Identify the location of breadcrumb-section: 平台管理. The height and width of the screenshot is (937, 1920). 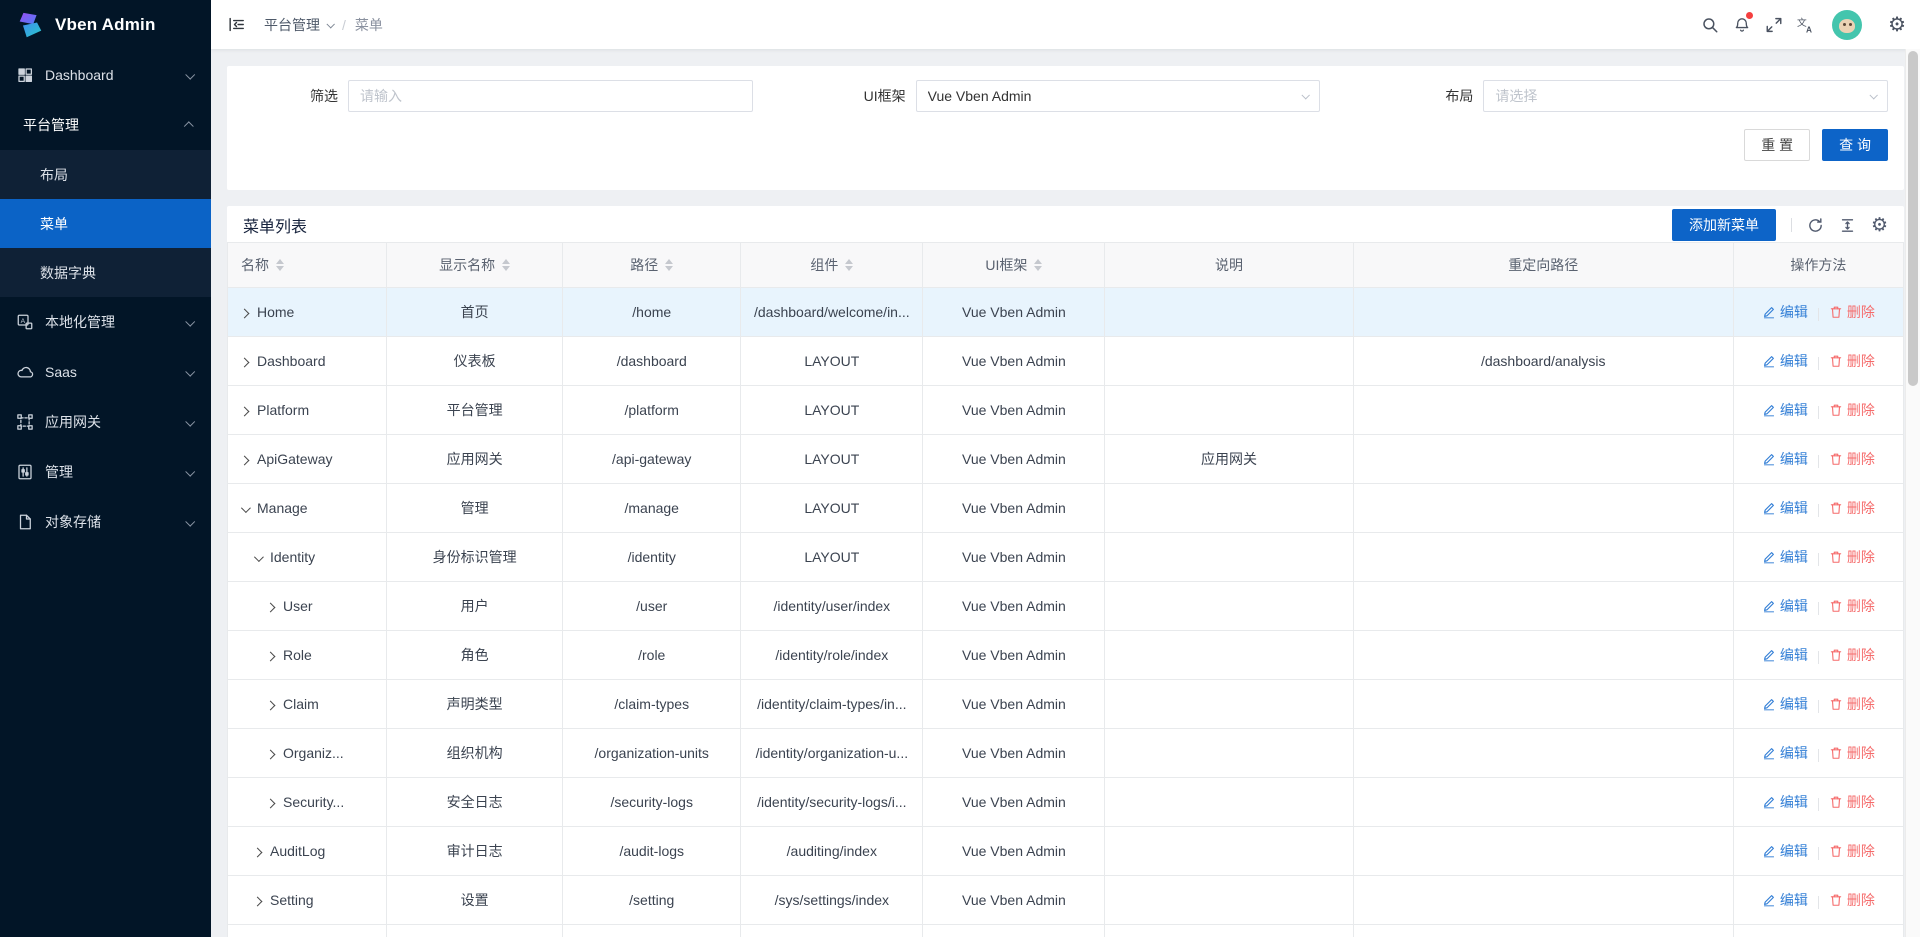
(299, 25).